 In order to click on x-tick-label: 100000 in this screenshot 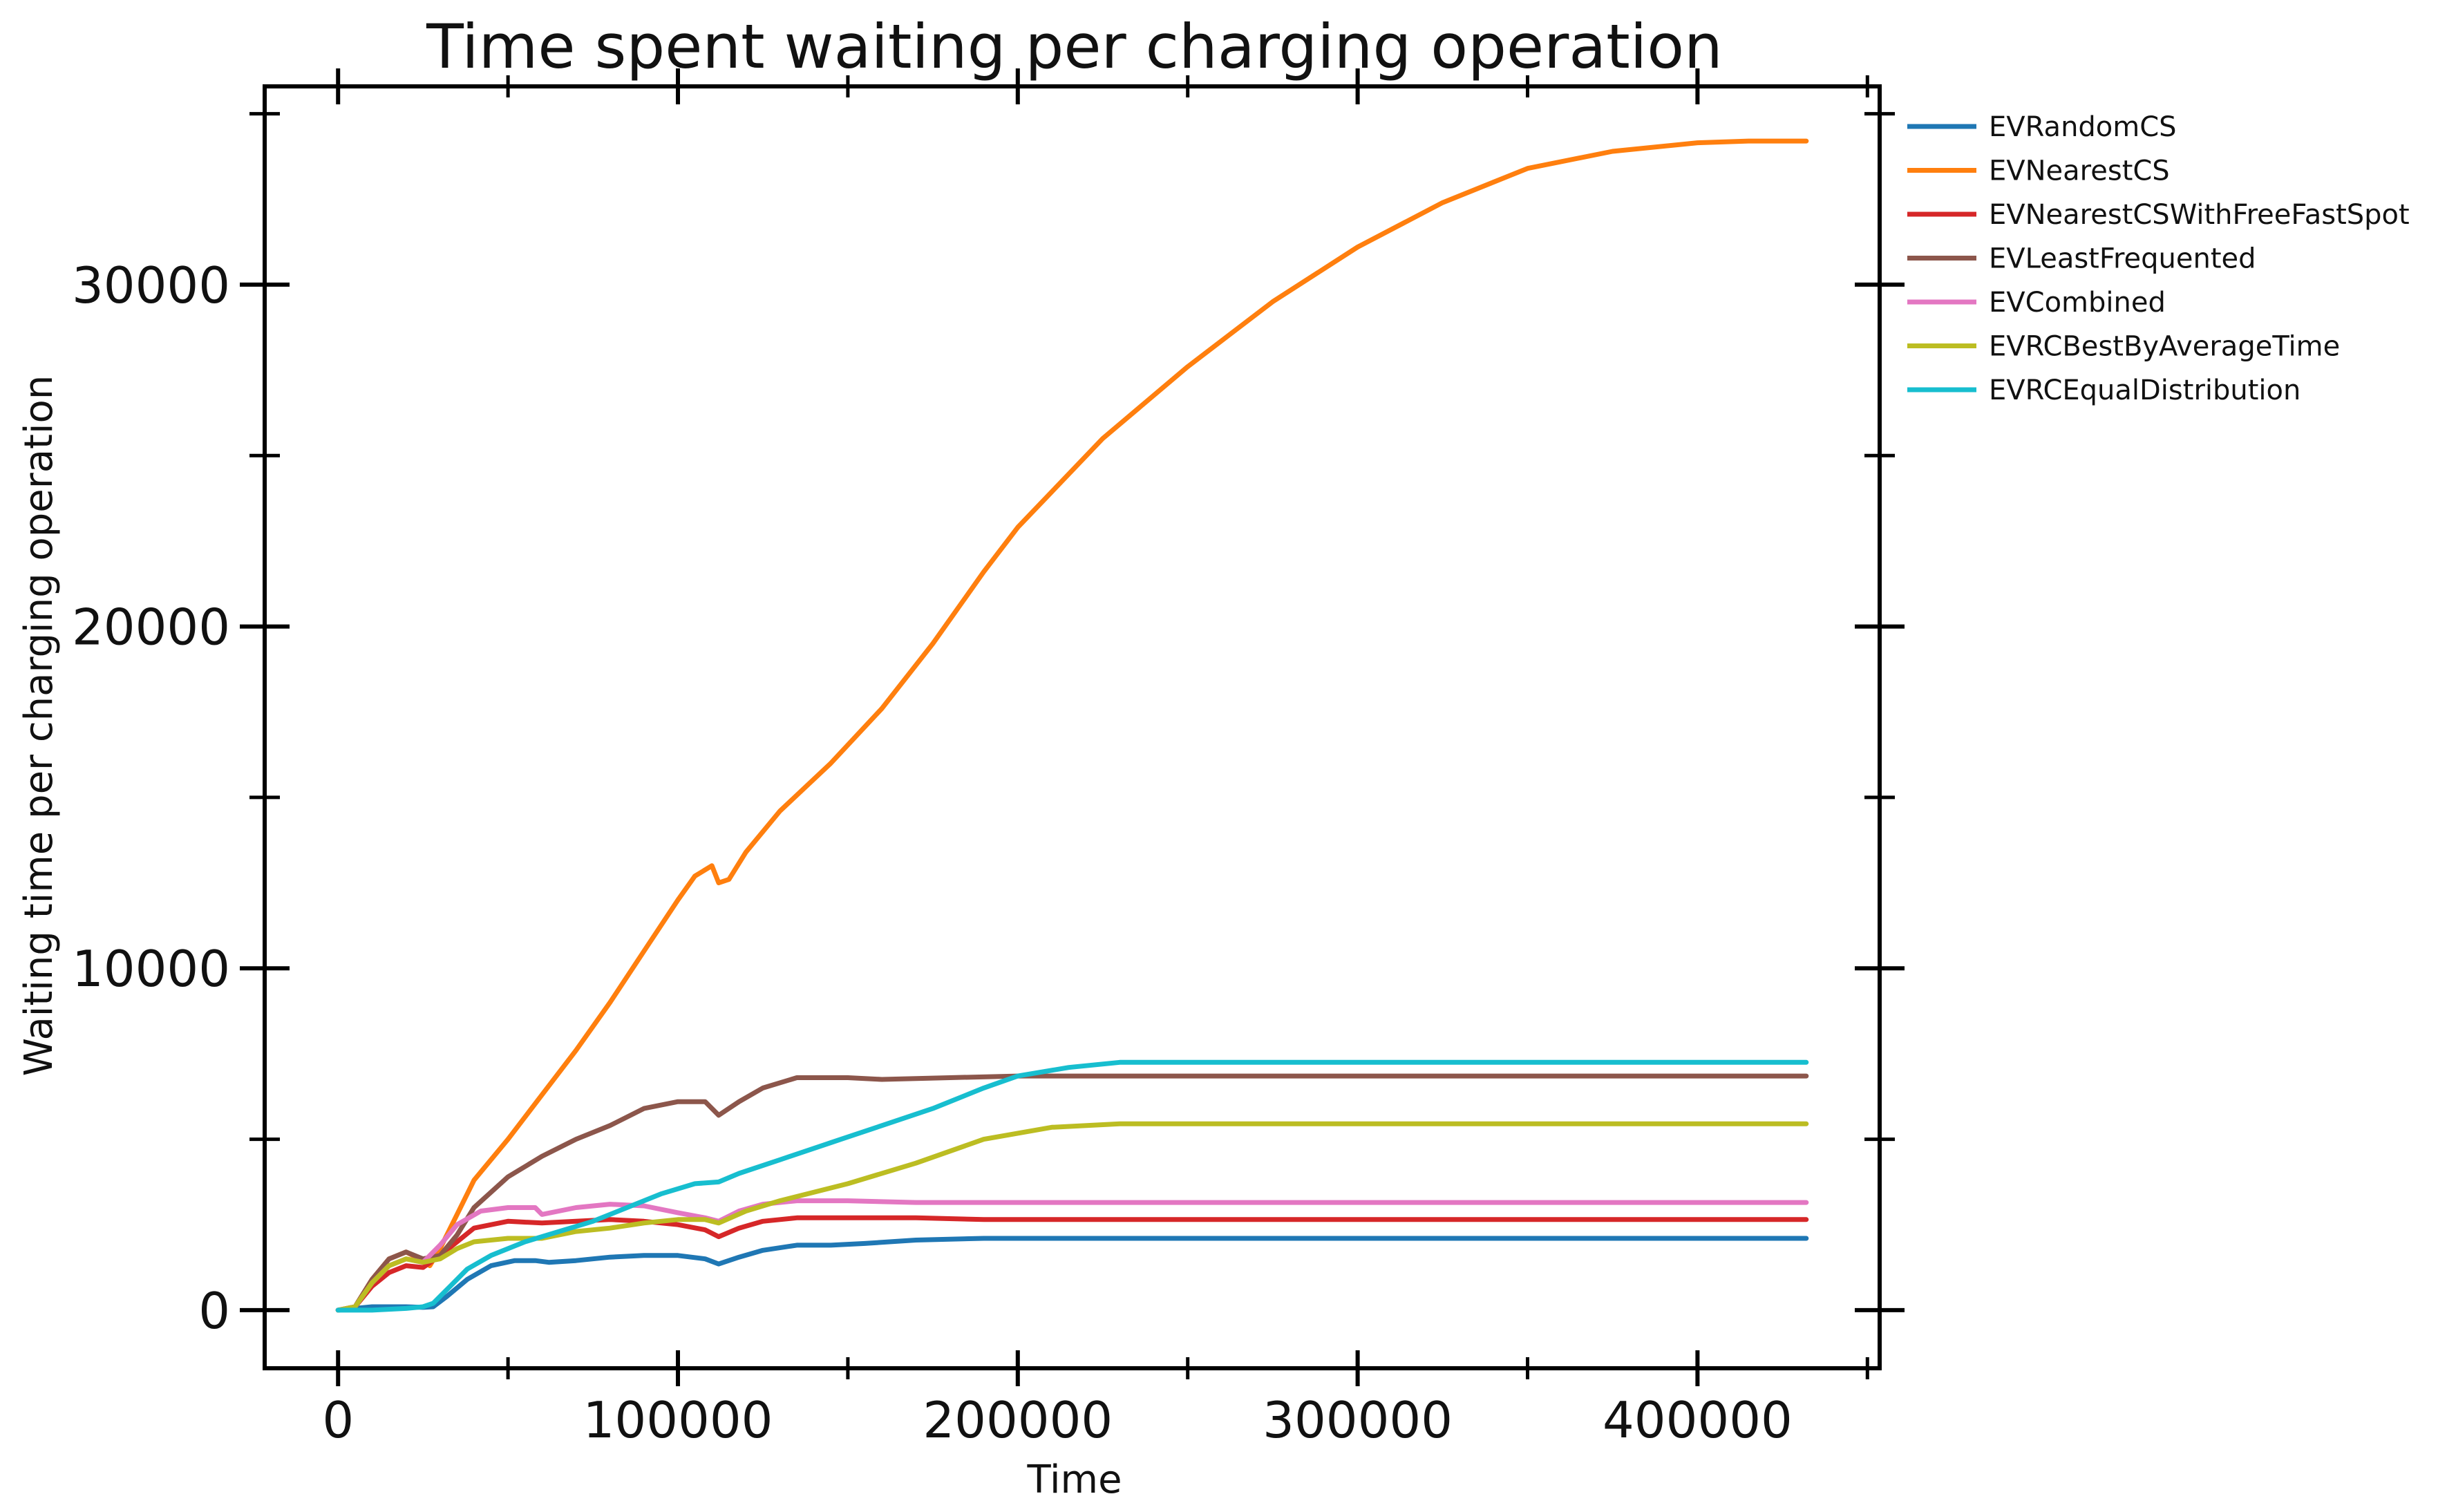, I will do `click(678, 1420)`.